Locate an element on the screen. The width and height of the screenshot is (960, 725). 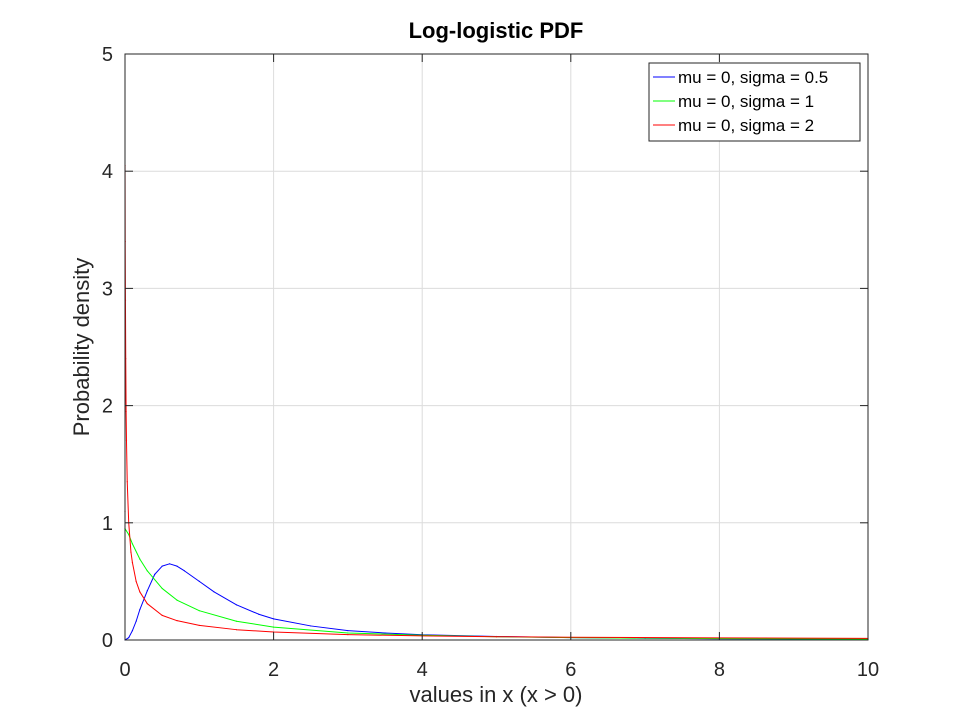
y-axis-label: Probability density is located at coordinates (81, 347).